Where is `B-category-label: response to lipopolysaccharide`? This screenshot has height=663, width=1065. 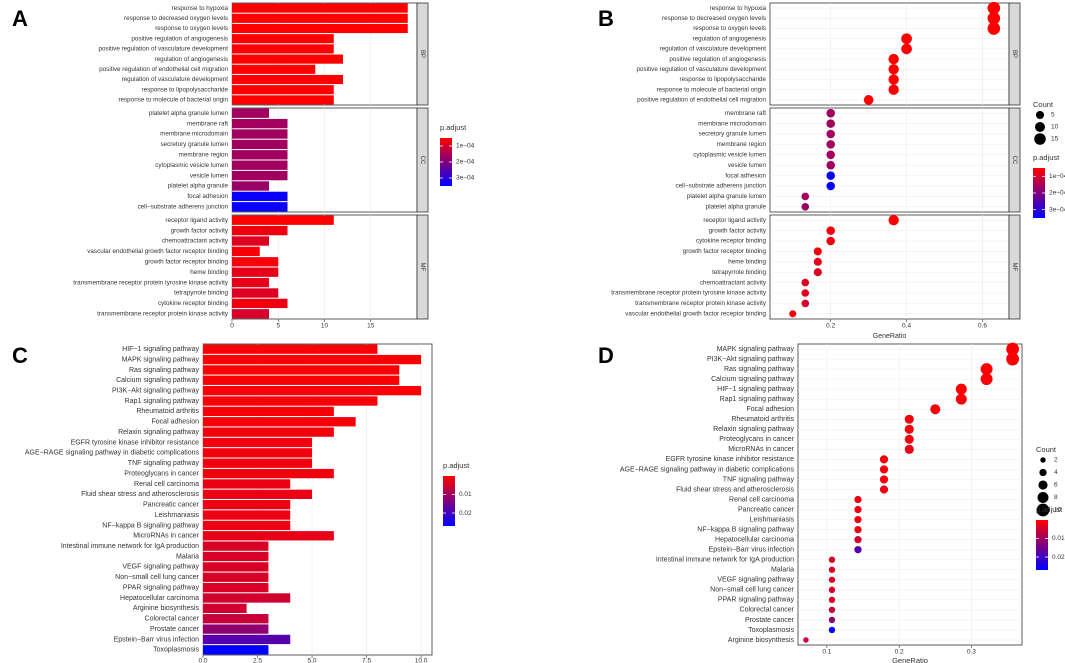
B-category-label: response to lipopolysaccharide is located at coordinates (723, 79).